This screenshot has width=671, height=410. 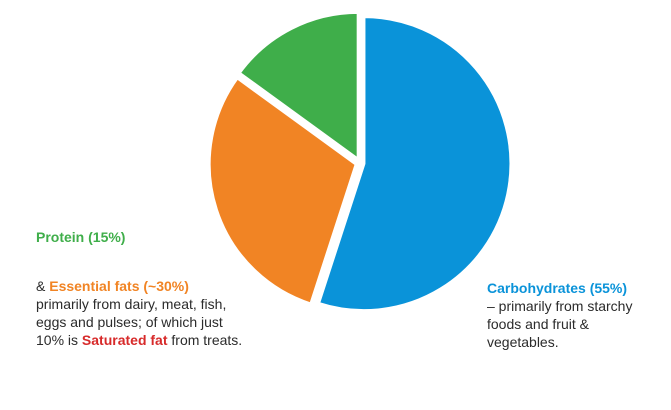 I want to click on carbohydrates-line-1: – primarily from starchy, so click(x=560, y=306).